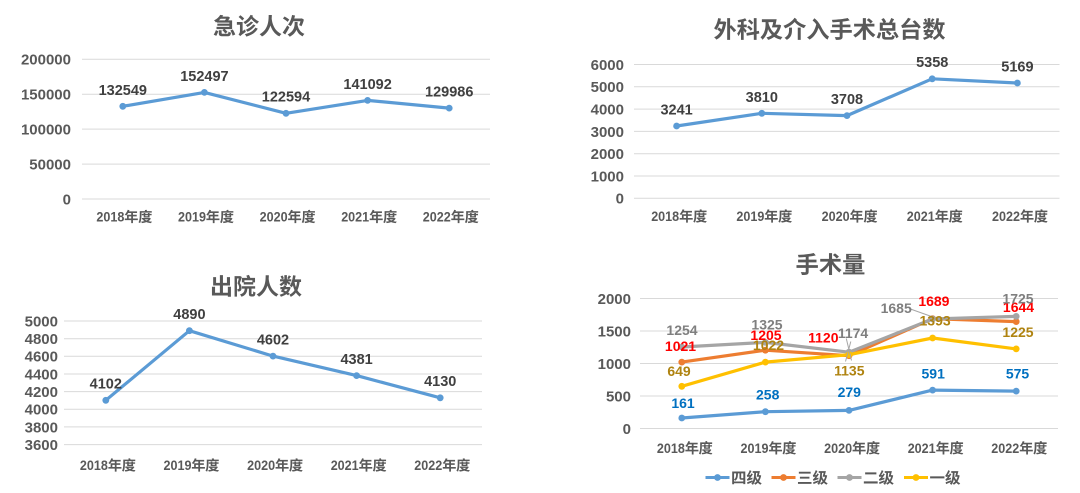 The image size is (1080, 493). Describe the element at coordinates (935, 321) in the screenshot. I see `svg-text: 1393` at that location.